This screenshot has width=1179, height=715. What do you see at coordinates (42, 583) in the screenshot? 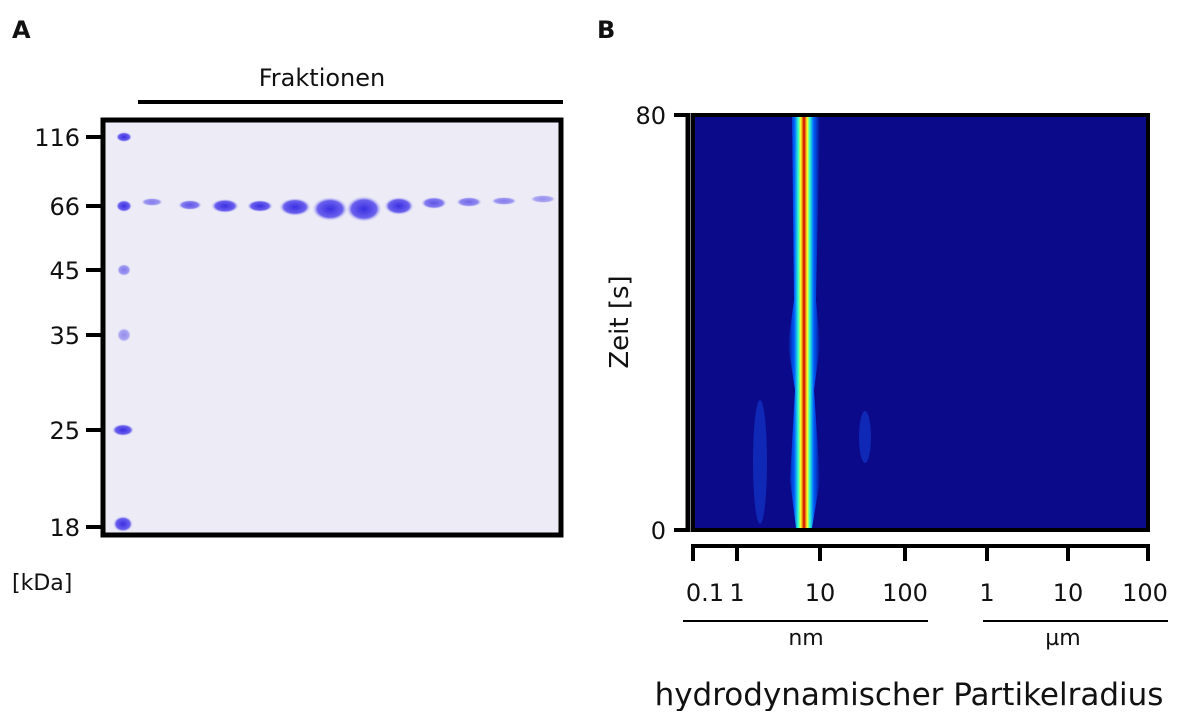
I see `unit-label: [kDa]` at bounding box center [42, 583].